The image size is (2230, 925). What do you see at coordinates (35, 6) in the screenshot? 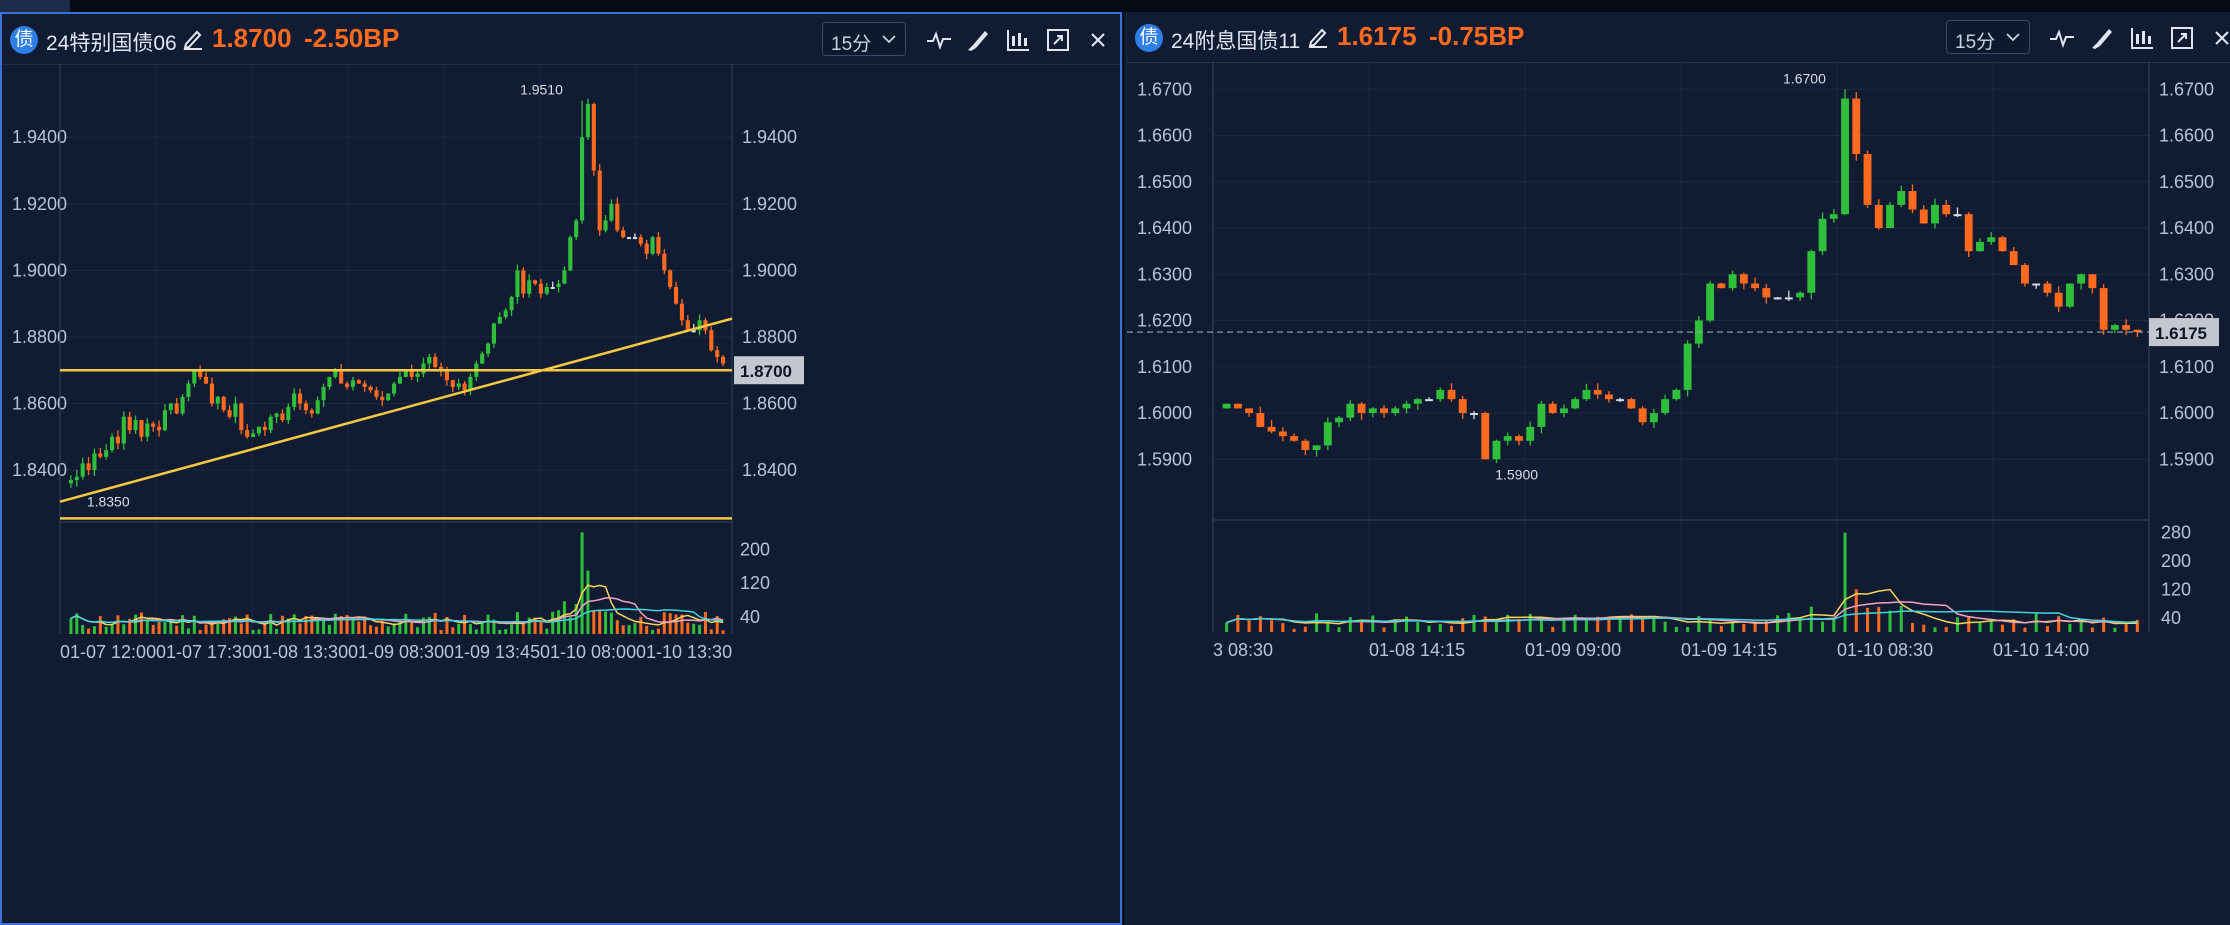
I see `active-window-tab` at bounding box center [35, 6].